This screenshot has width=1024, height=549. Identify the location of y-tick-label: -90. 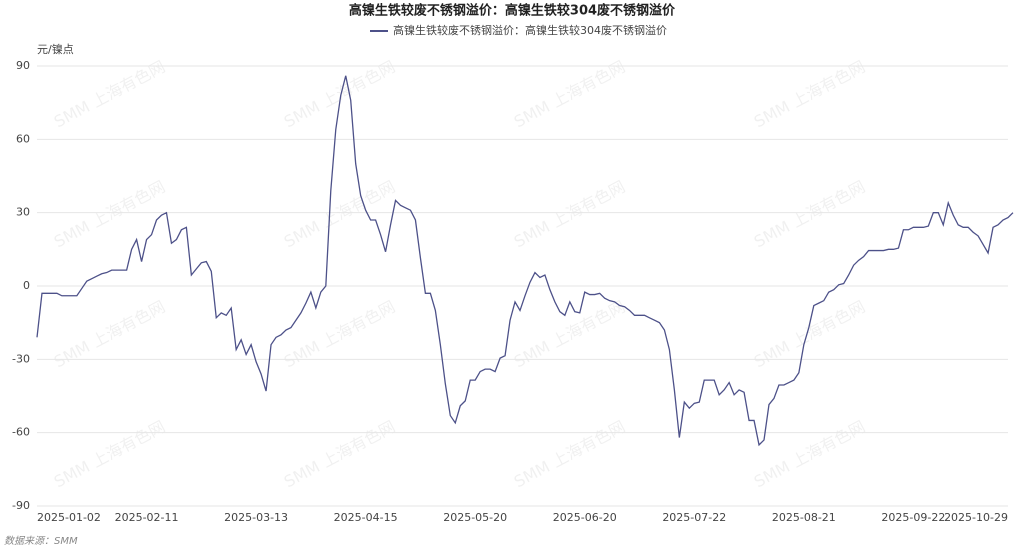
(21, 505).